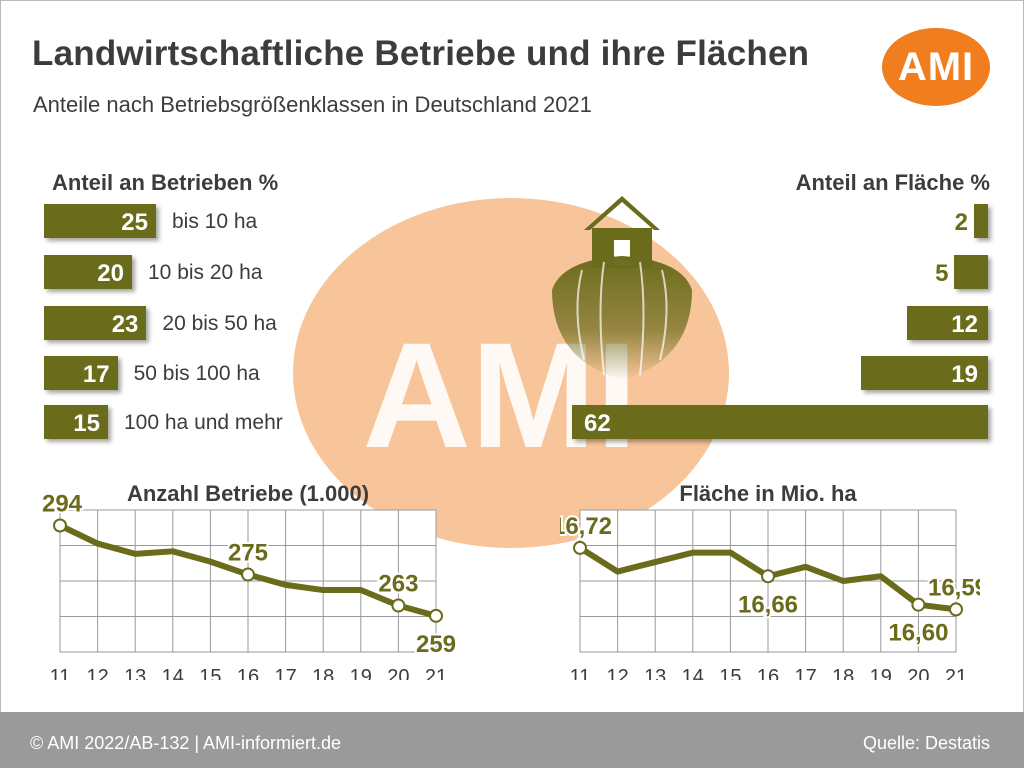 This screenshot has height=768, width=1024. What do you see at coordinates (512, 740) in the screenshot?
I see `footer-bar` at bounding box center [512, 740].